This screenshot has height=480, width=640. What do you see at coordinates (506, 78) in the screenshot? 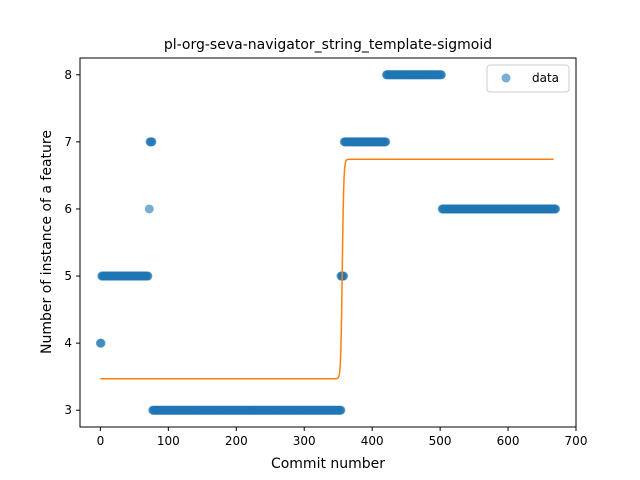
I see `legend-marker-data` at bounding box center [506, 78].